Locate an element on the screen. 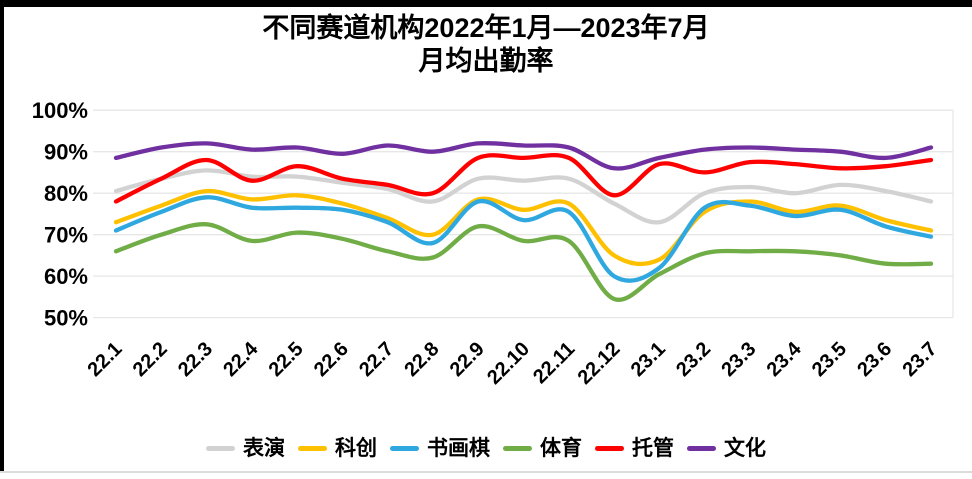 Image resolution: width=972 pixels, height=479 pixels. legend-item-culture: 文化 is located at coordinates (726, 448).